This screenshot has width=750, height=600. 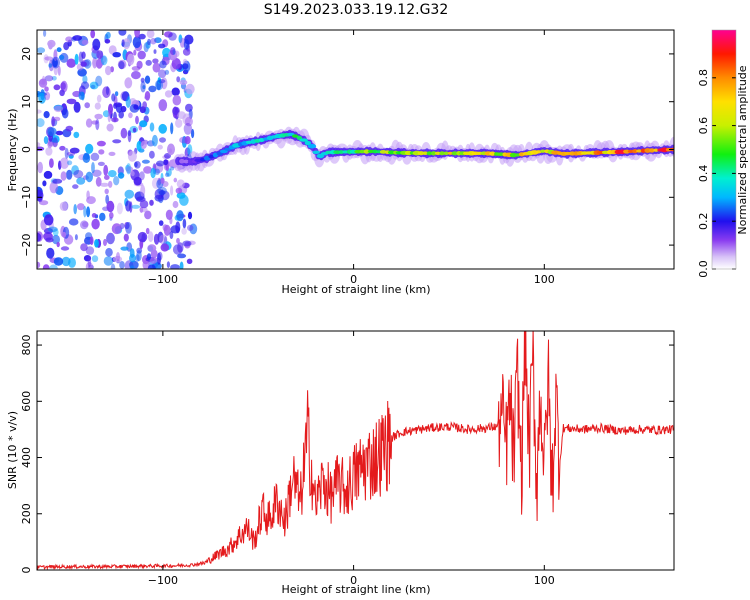 I want to click on snr-x-label: Height of straight line (km), so click(x=355, y=589).